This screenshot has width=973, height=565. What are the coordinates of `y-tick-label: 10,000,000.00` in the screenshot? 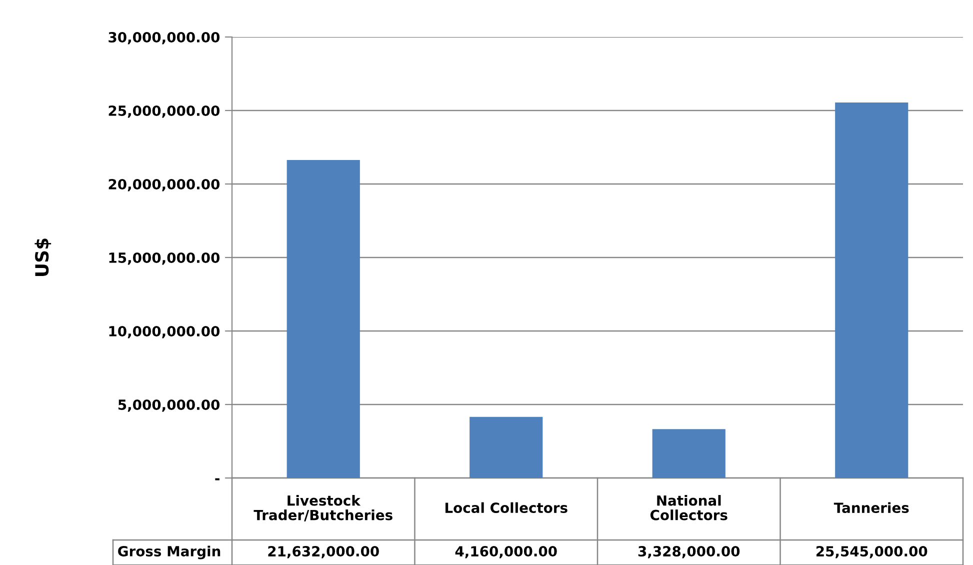 It's located at (164, 332).